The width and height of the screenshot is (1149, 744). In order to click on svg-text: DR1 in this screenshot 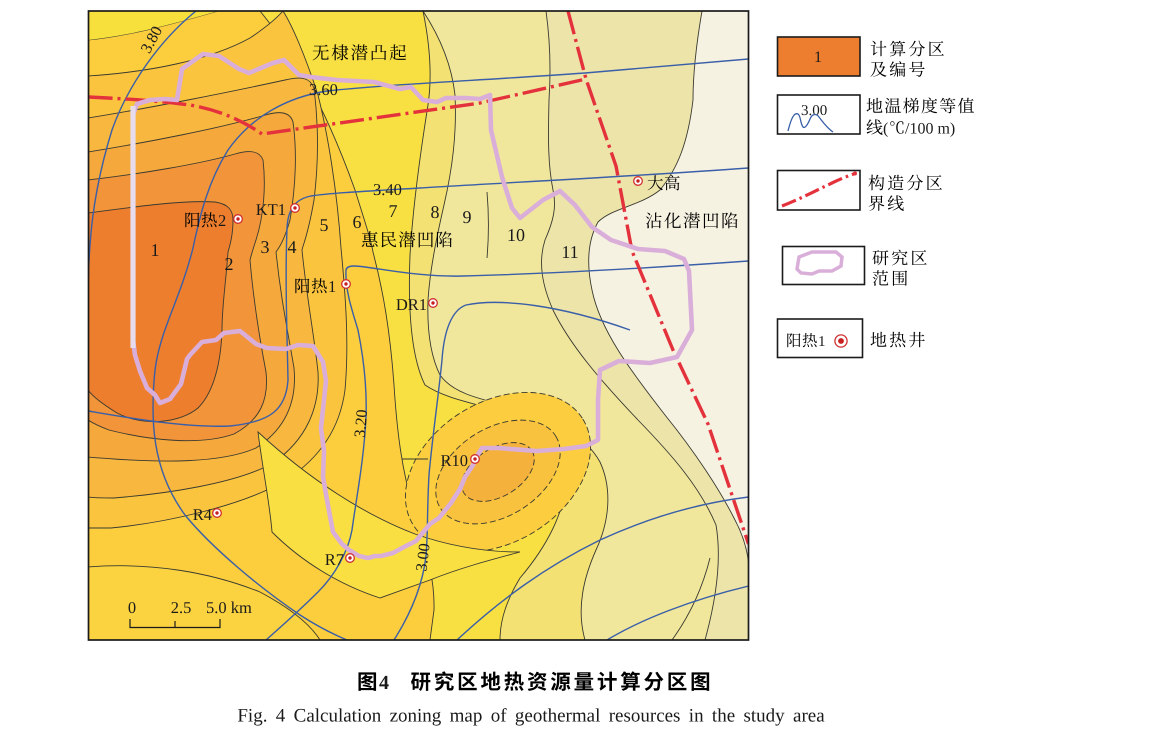, I will do `click(411, 304)`.